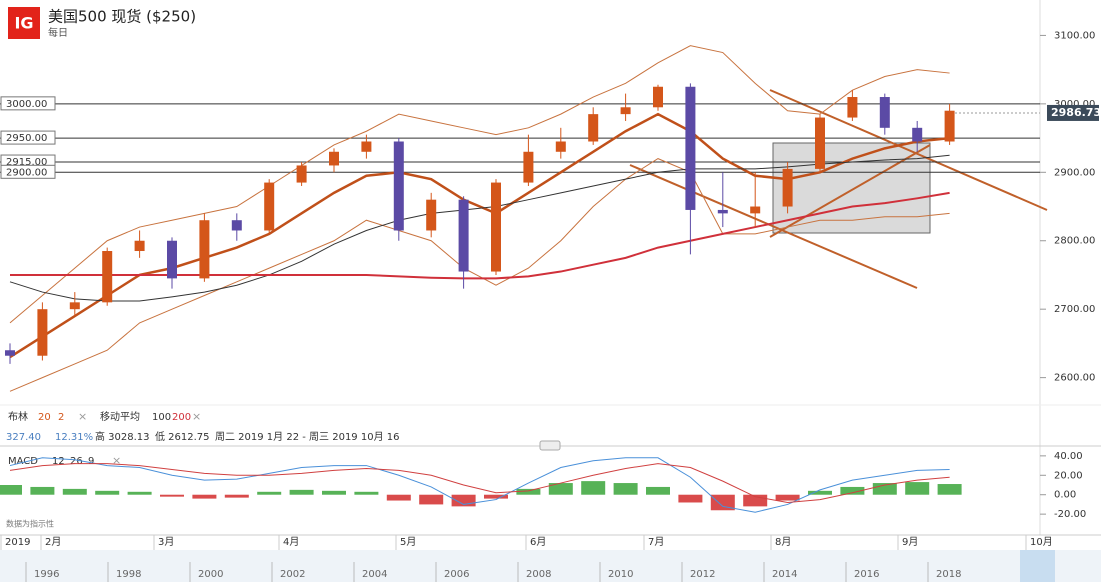 This screenshot has width=1101, height=582. Describe the element at coordinates (44, 417) in the screenshot. I see `indicator-param: 20` at that location.